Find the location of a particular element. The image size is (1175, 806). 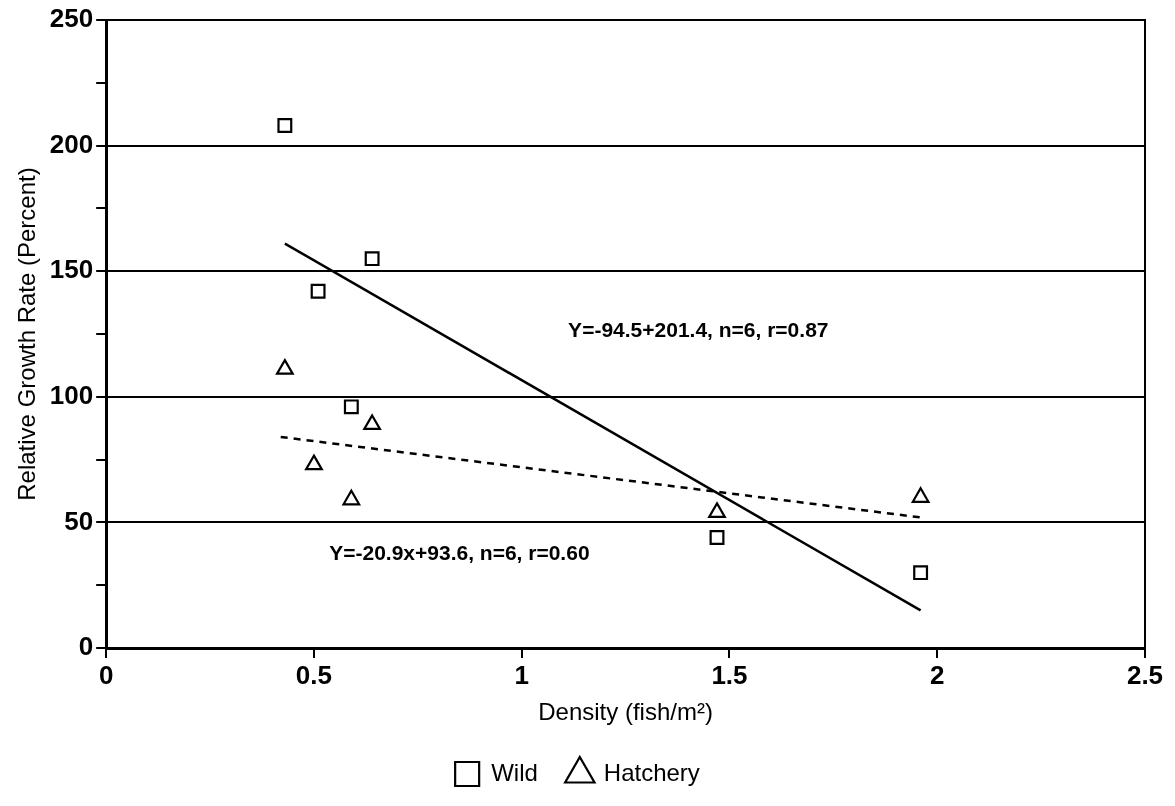

x-tick-label: 2 is located at coordinates (937, 674).